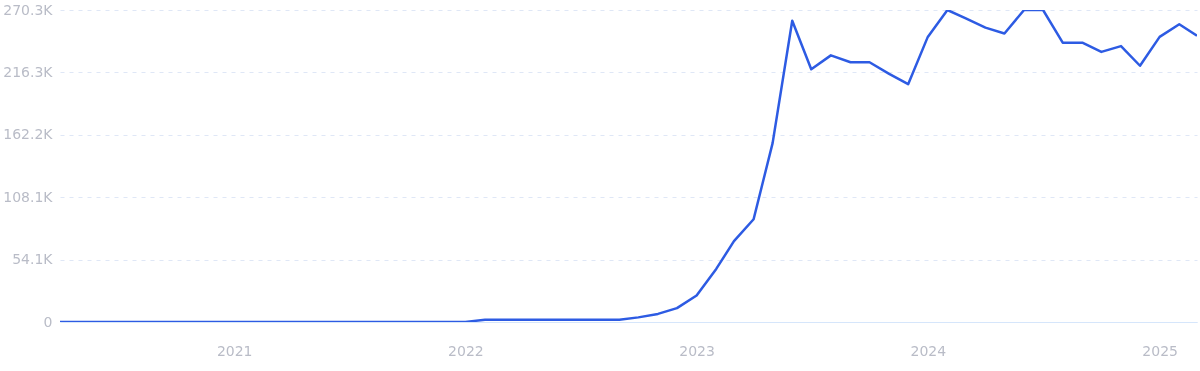 The height and width of the screenshot is (371, 1200). What do you see at coordinates (28, 196) in the screenshot?
I see `y-tick-label: 108.1K` at bounding box center [28, 196].